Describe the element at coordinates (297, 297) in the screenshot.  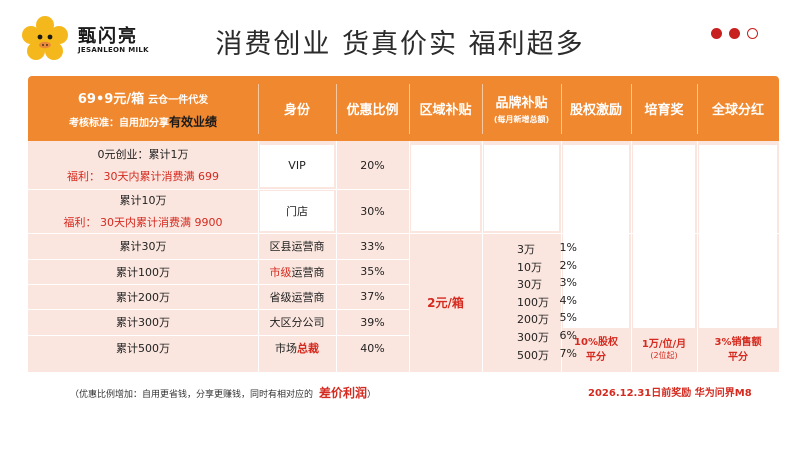
I see `row-identity: 省级运营商` at that location.